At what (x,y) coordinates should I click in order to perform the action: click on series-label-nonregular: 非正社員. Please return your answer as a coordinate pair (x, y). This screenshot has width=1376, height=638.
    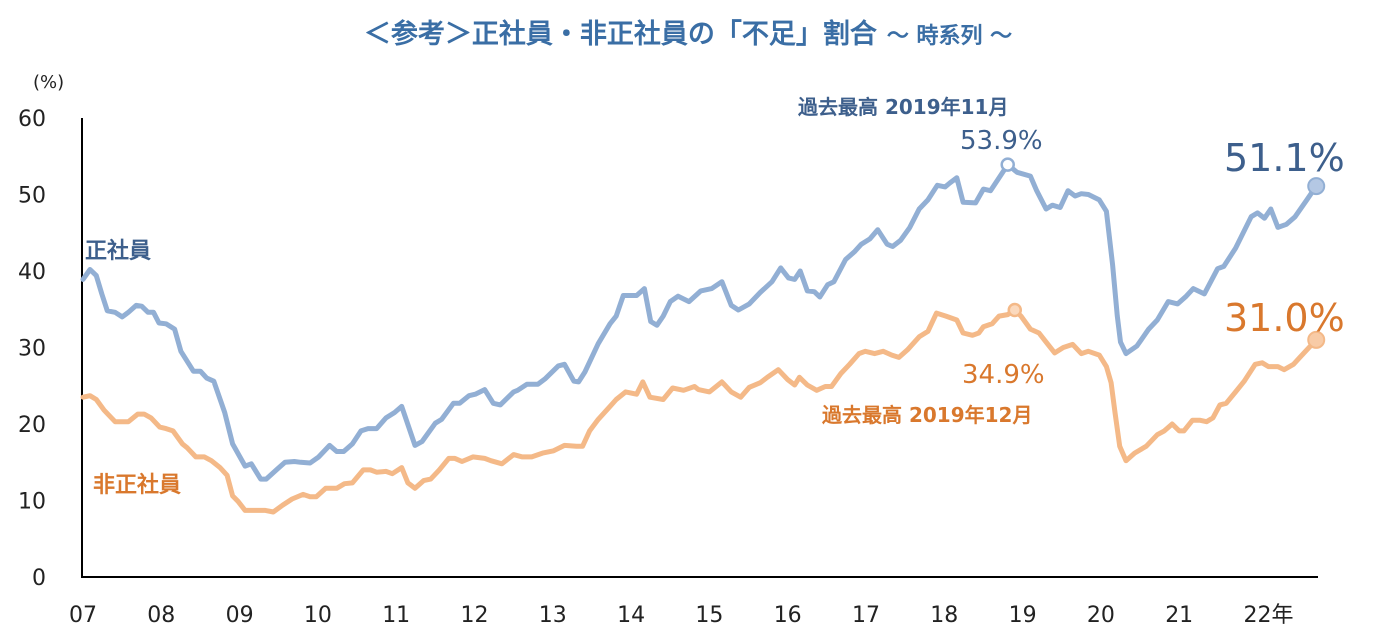
    Looking at the image, I should click on (137, 485).